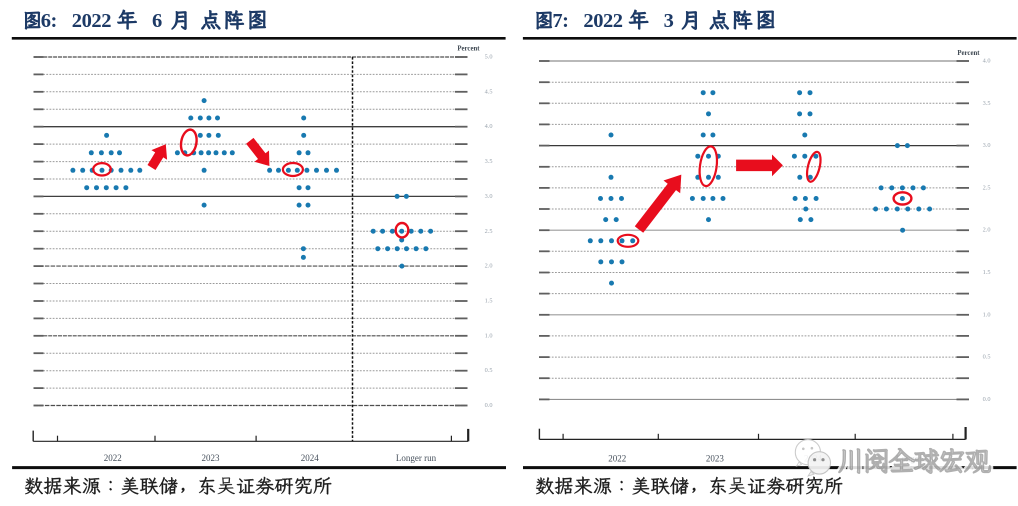 This screenshot has width=1018, height=506. I want to click on svg-text: 3, so click(669, 21).